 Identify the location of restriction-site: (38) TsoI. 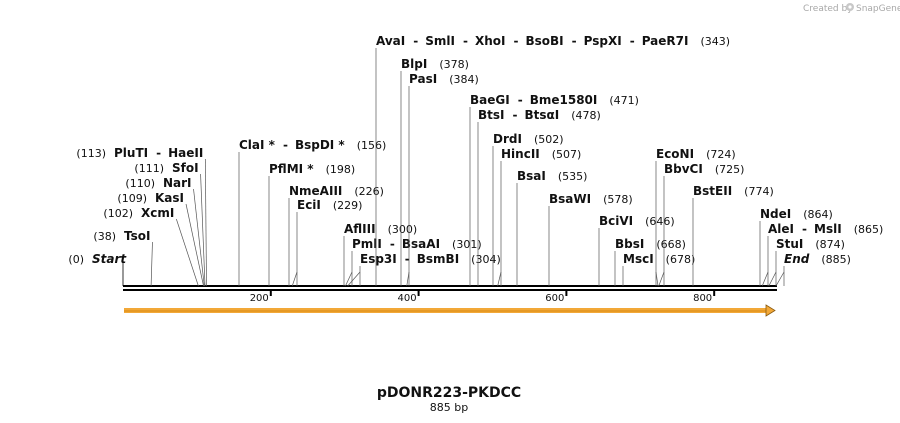
(123, 258).